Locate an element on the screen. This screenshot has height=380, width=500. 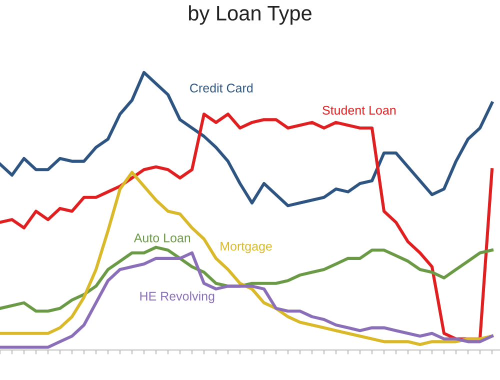
series-label: Auto Loan is located at coordinates (162, 238).